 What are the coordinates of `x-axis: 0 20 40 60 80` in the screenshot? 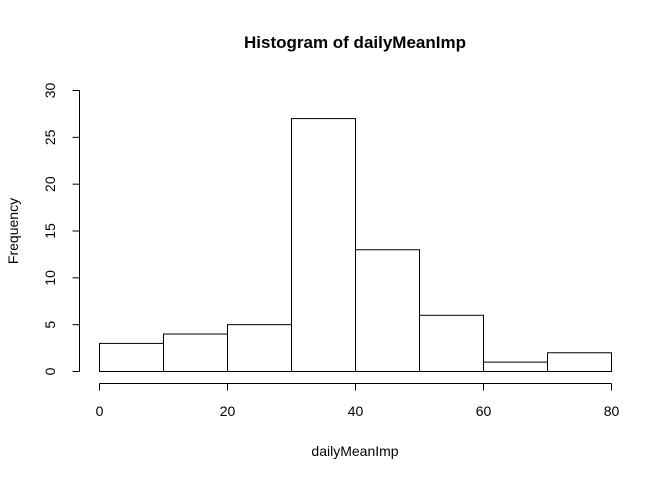 It's located at (358, 401).